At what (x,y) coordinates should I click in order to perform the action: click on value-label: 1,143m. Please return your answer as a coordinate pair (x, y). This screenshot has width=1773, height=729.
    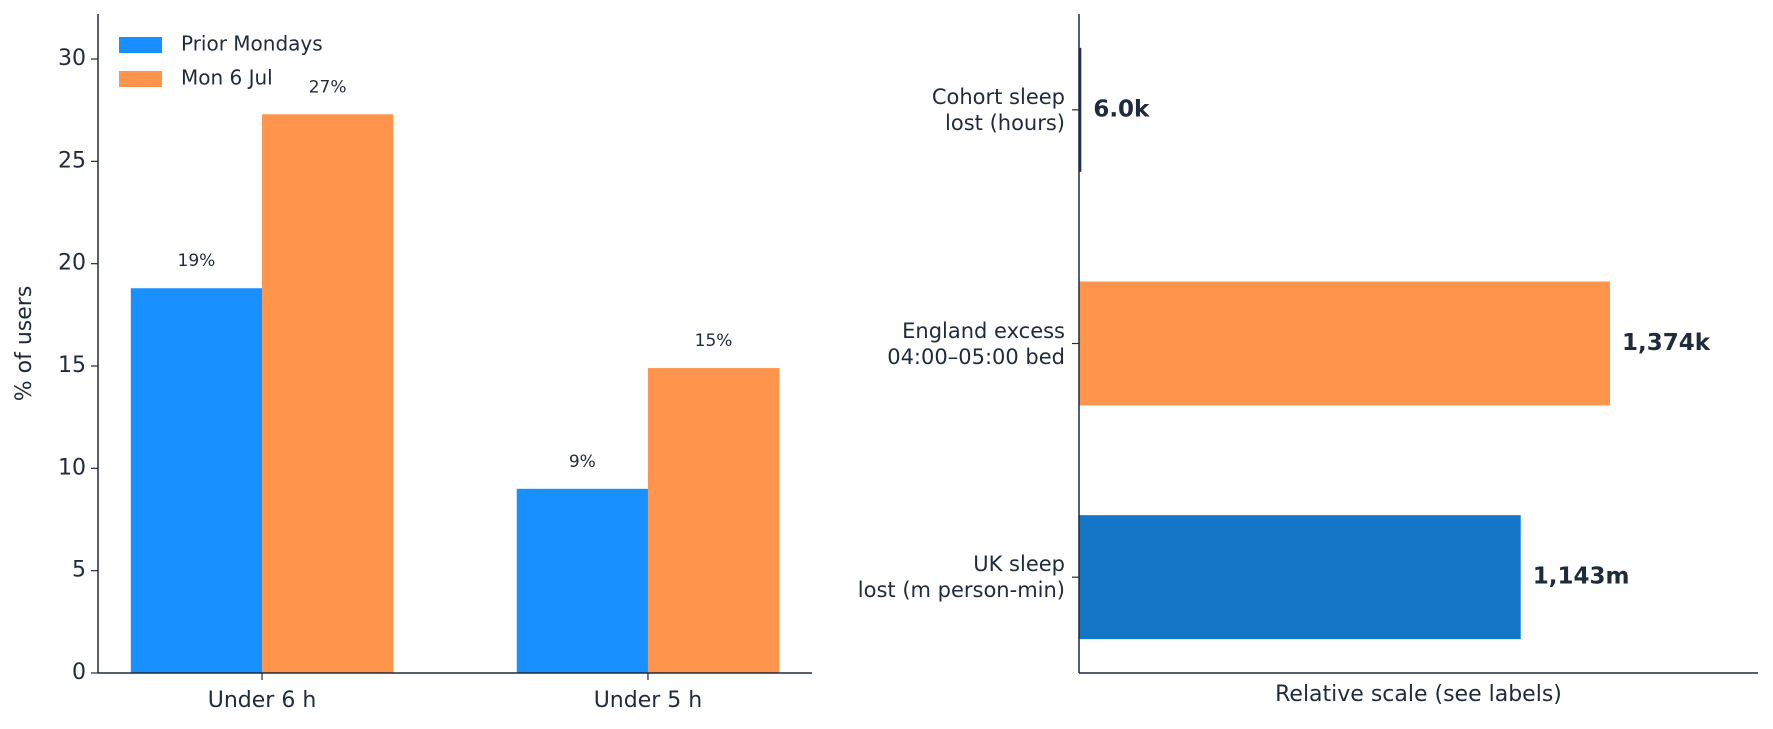
    Looking at the image, I should click on (1581, 577).